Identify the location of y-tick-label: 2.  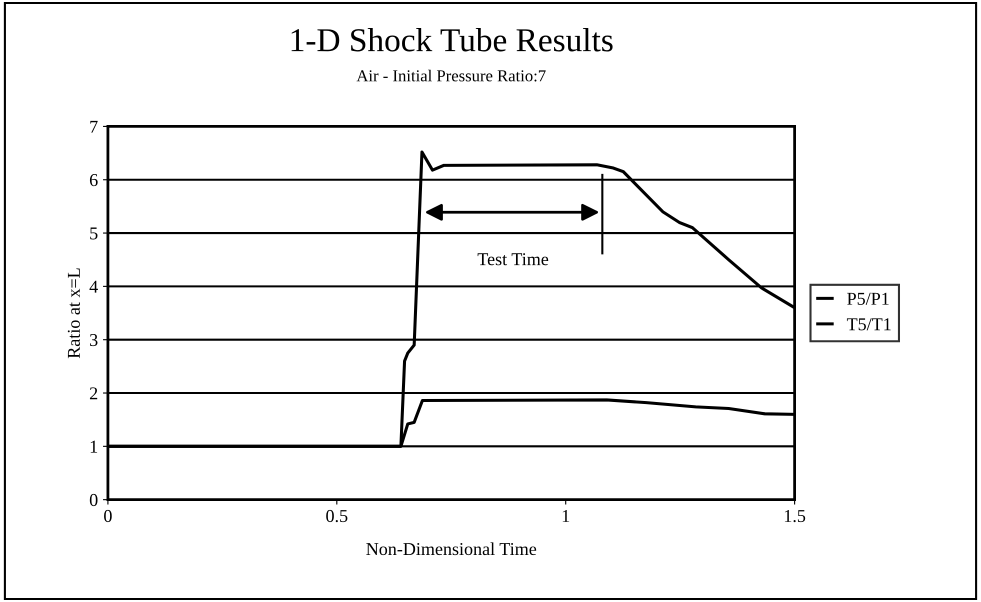
(94, 393).